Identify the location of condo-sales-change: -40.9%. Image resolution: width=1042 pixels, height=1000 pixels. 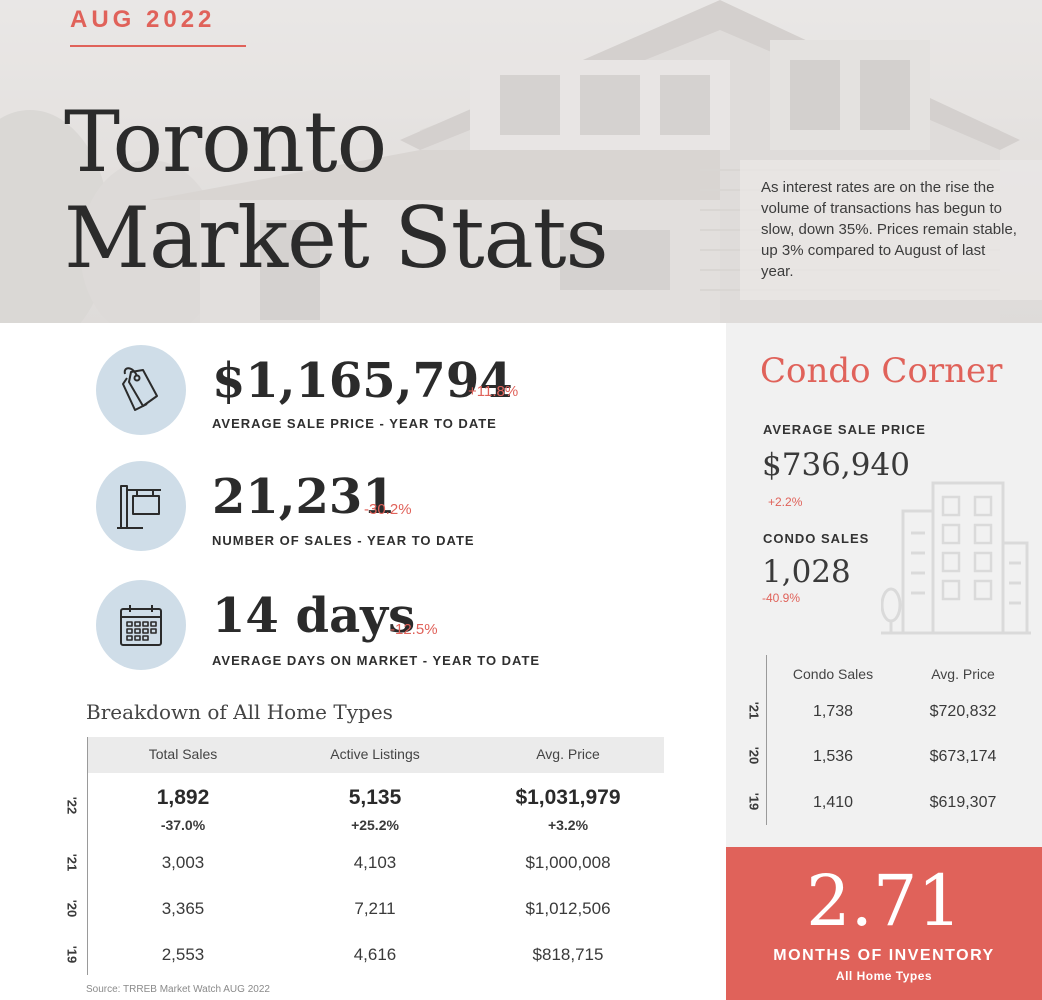
(781, 598).